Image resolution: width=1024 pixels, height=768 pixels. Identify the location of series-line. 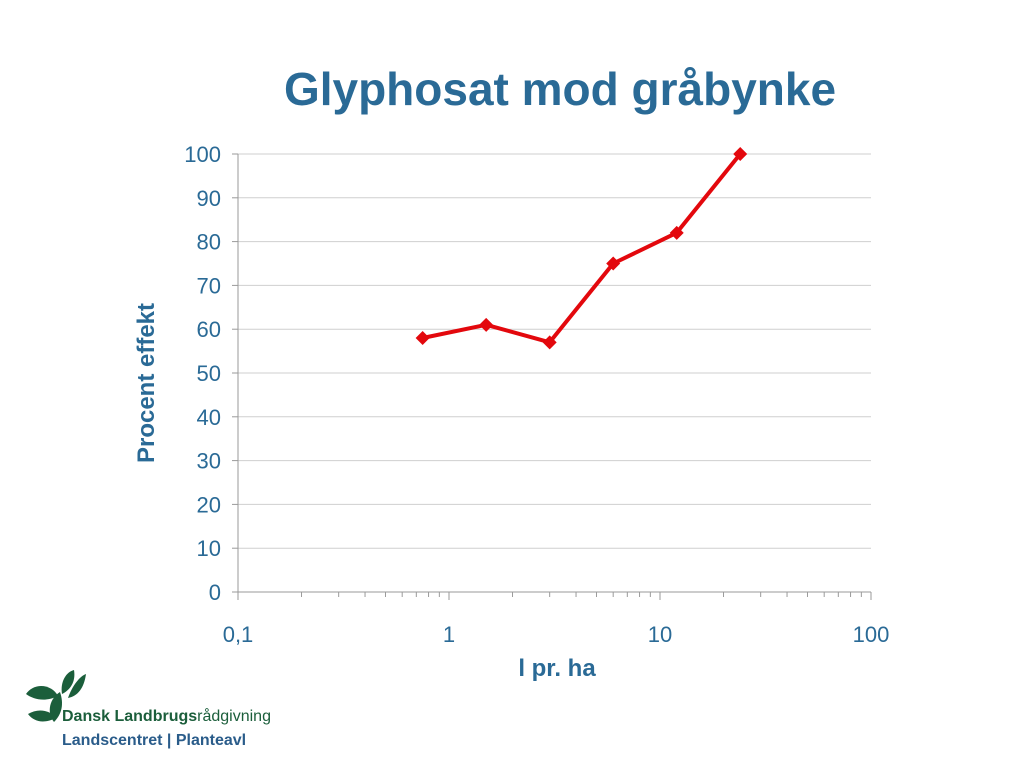
(582, 248).